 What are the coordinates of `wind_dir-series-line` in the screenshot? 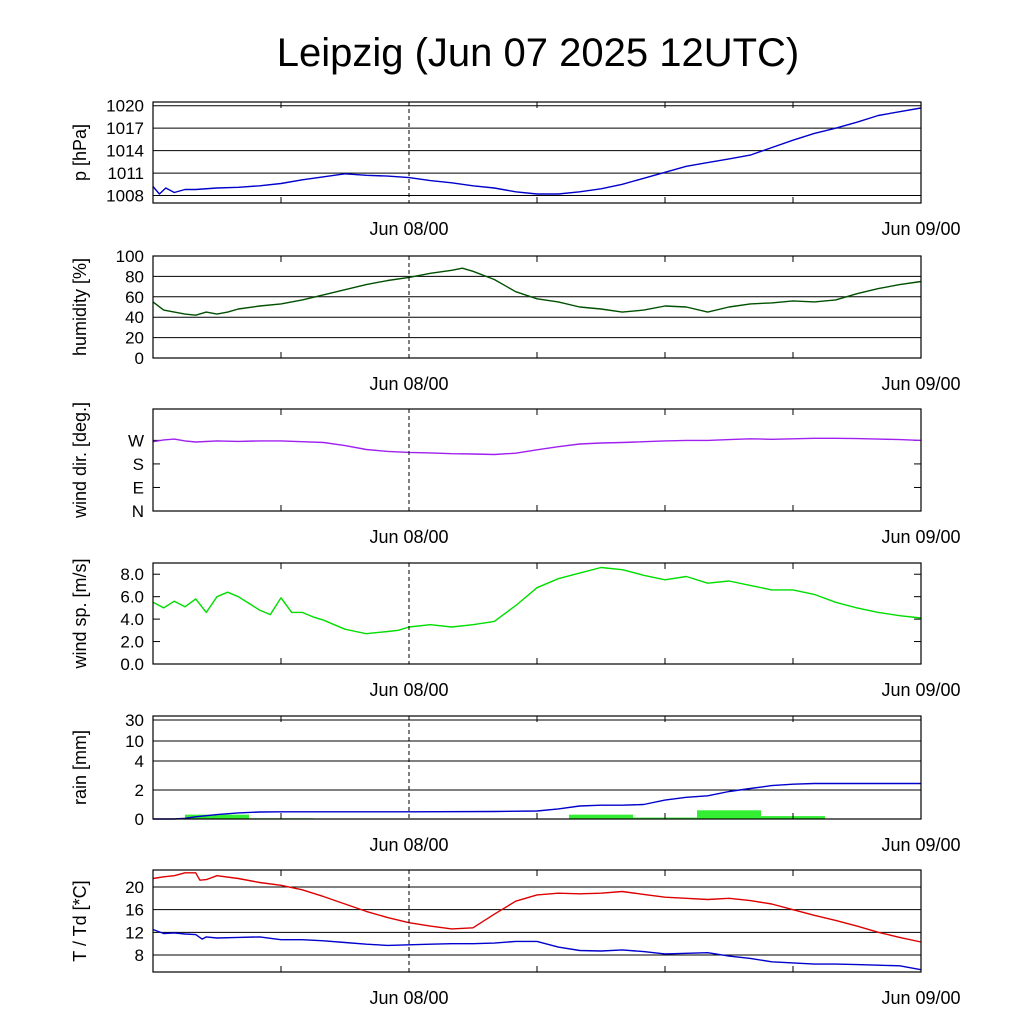 It's located at (537, 446).